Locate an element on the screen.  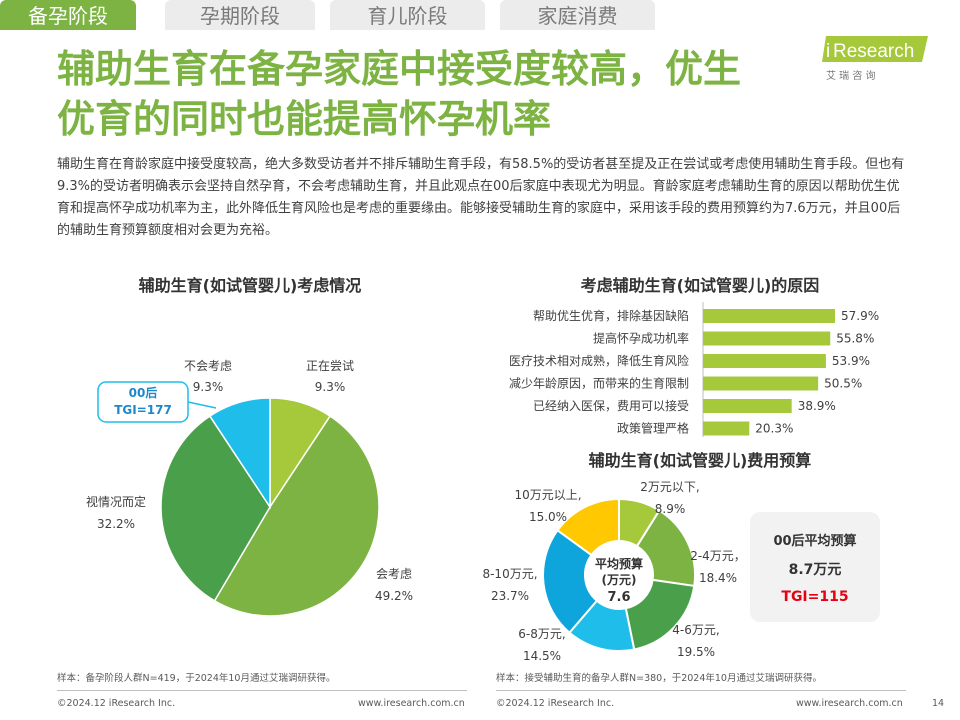
donut-value-4to6: 19.5% is located at coordinates (696, 652).